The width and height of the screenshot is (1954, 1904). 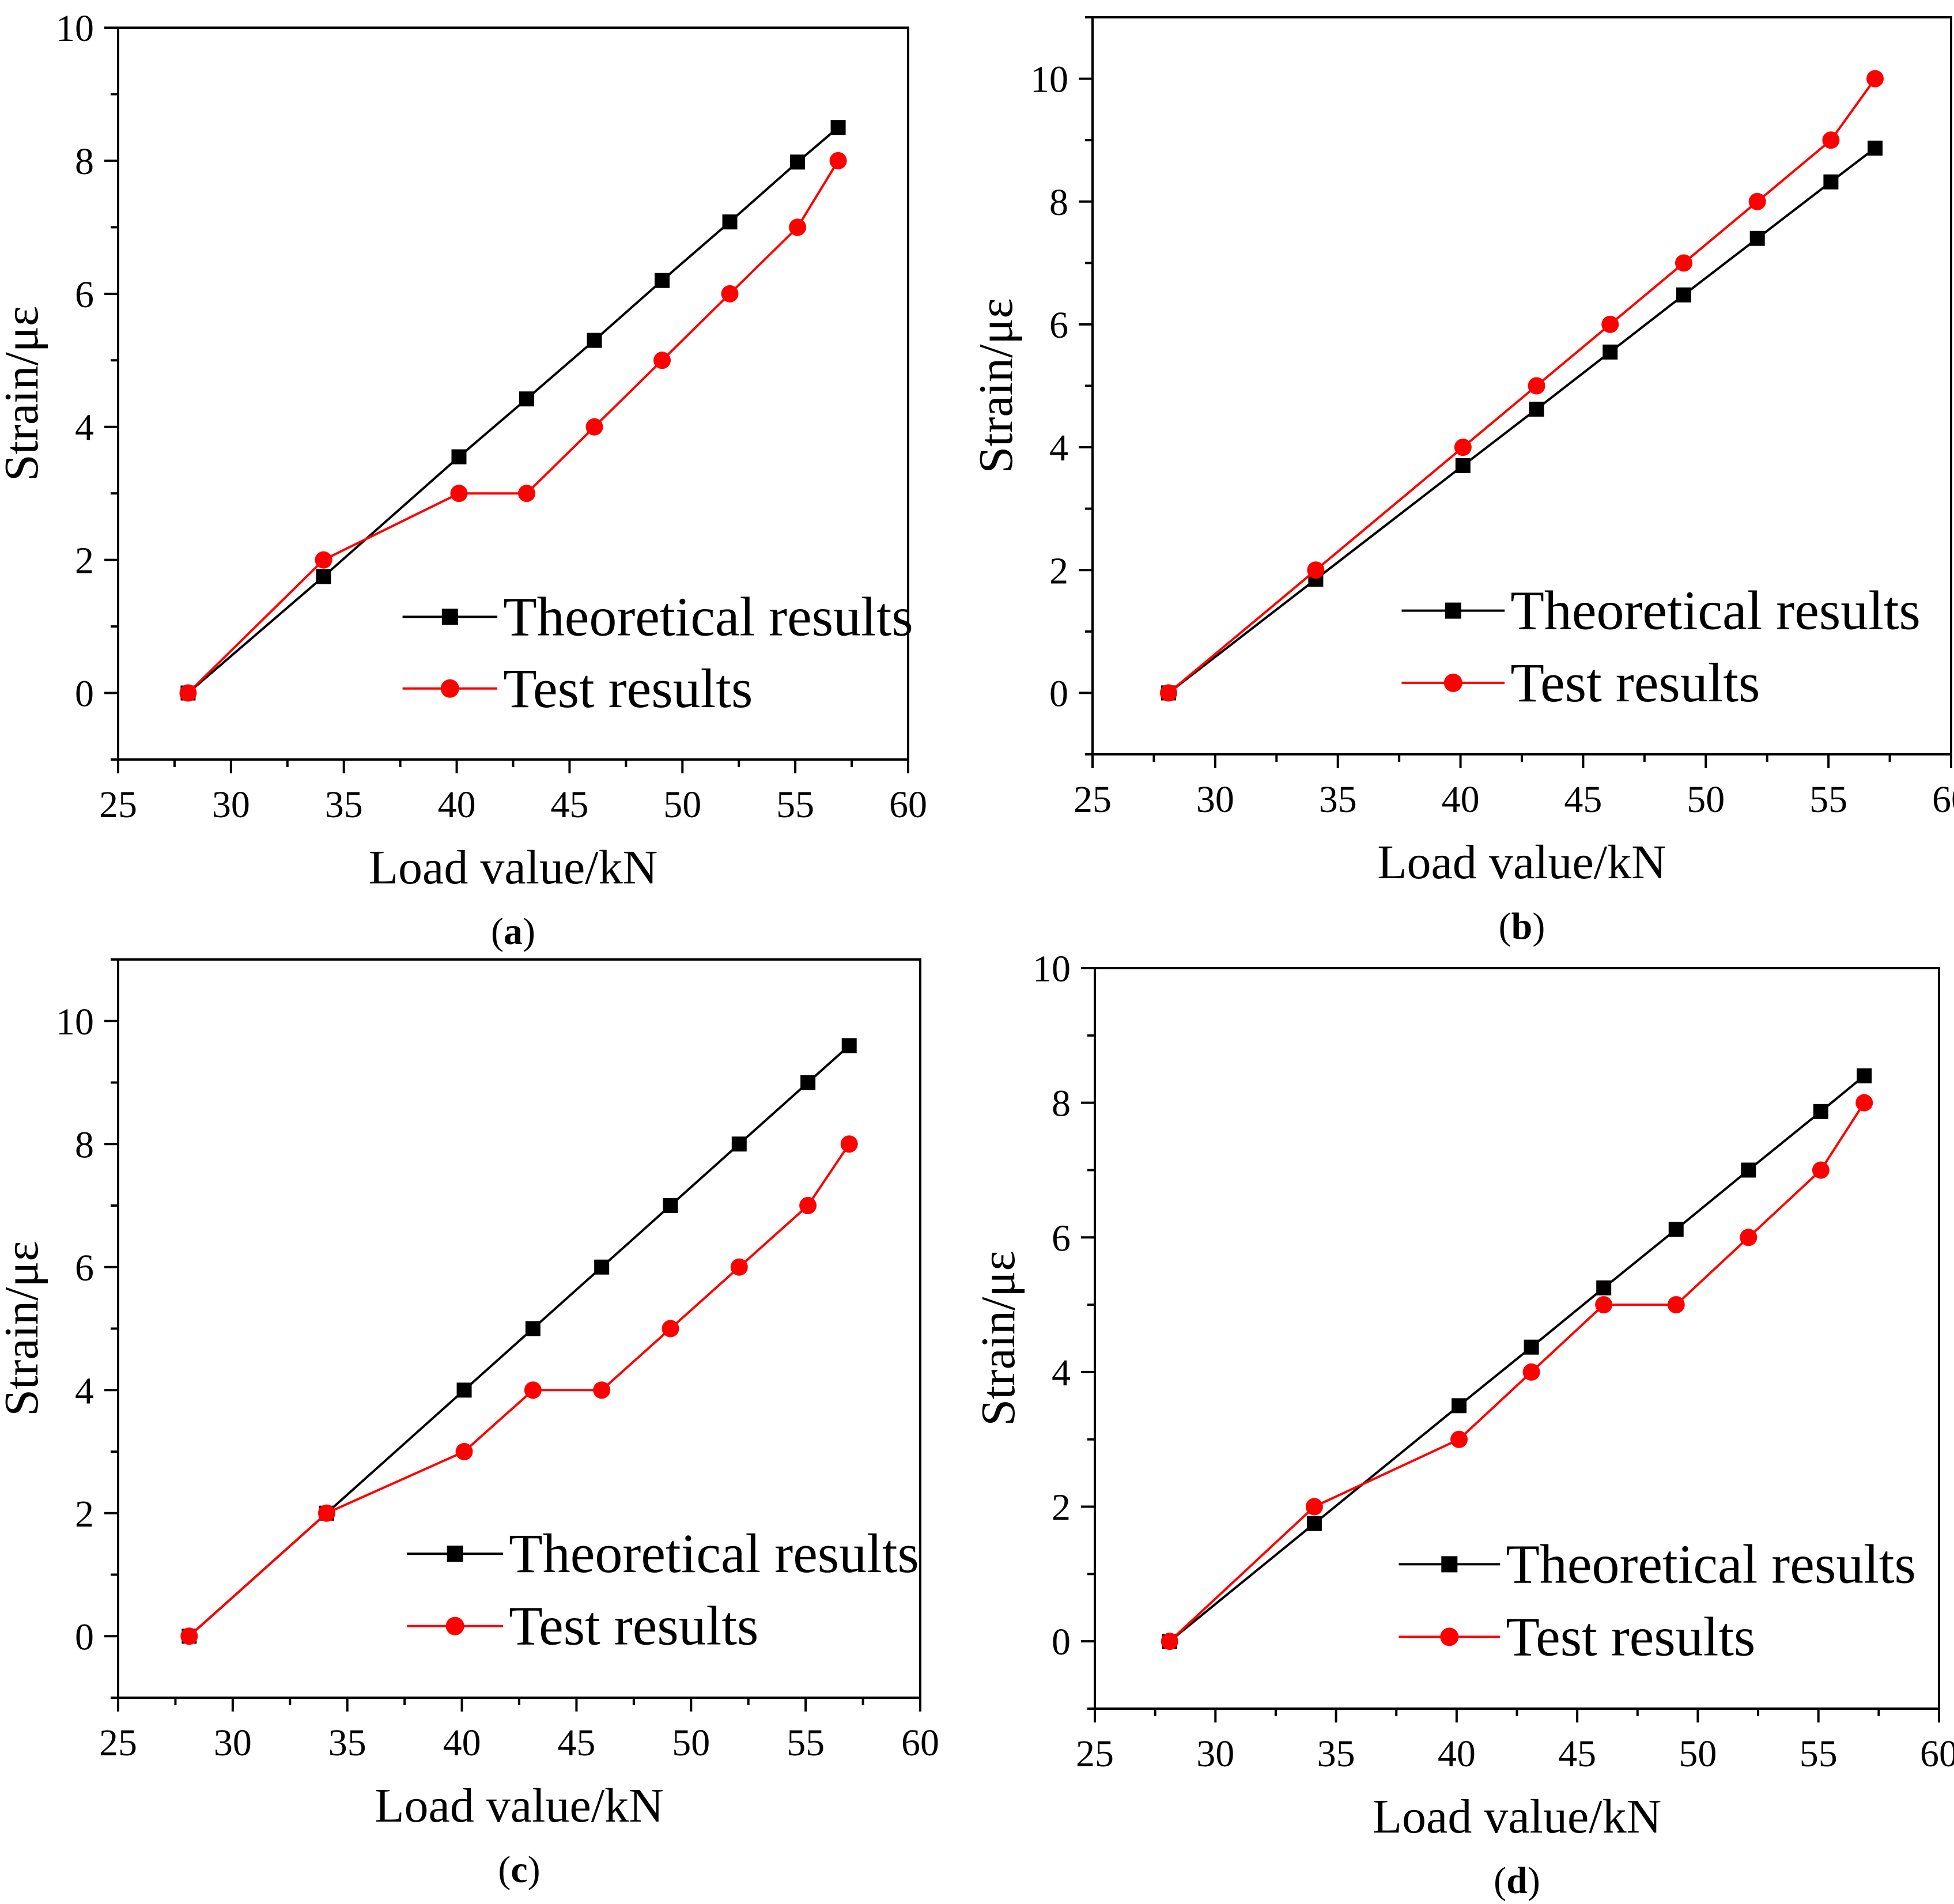 I want to click on panel-caption-letter: b, so click(x=1522, y=926).